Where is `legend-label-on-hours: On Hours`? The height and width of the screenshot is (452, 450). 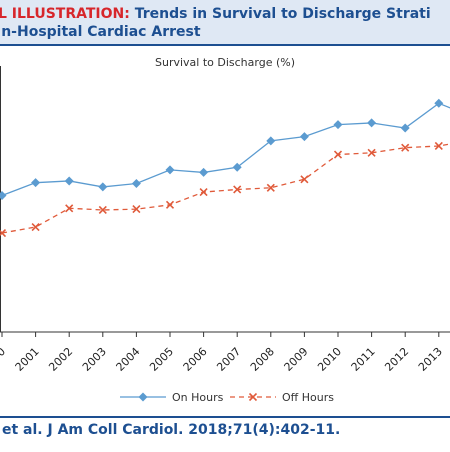 legend-label-on-hours: On Hours is located at coordinates (198, 397).